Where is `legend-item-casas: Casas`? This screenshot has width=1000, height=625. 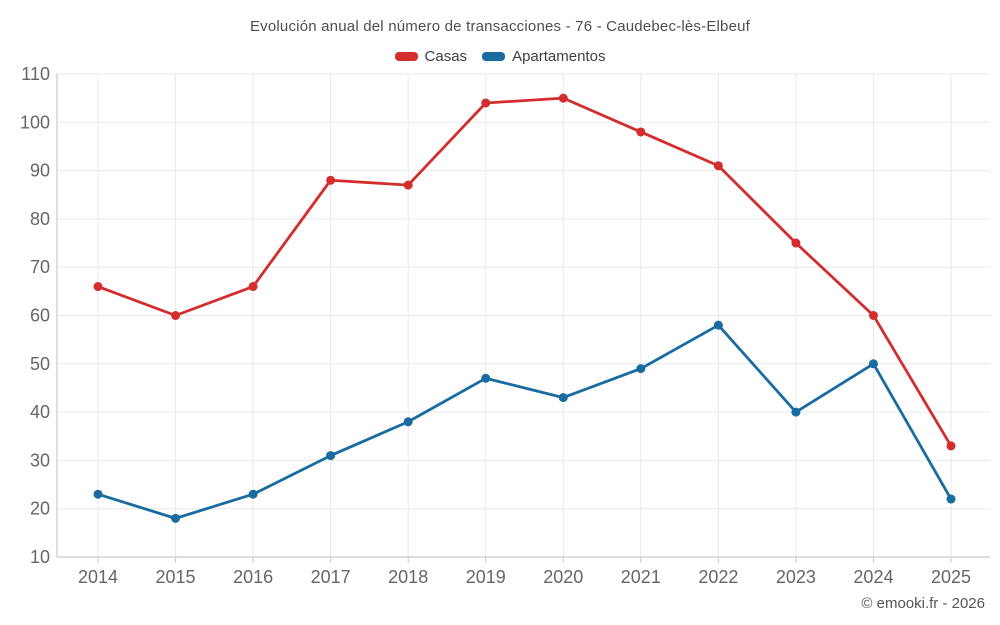 legend-item-casas: Casas is located at coordinates (431, 56).